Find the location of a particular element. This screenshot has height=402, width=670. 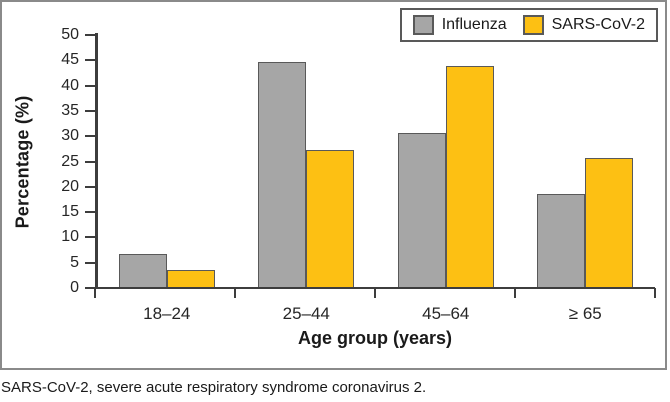

influenza-swatch is located at coordinates (423, 25).